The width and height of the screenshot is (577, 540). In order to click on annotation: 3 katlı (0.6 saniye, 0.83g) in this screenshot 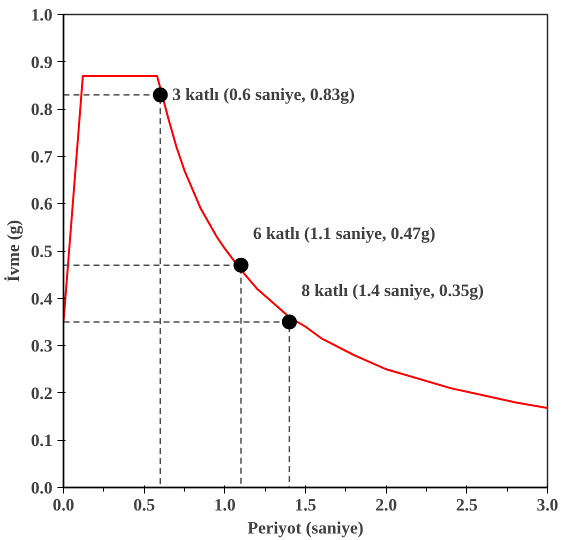, I will do `click(263, 94)`.